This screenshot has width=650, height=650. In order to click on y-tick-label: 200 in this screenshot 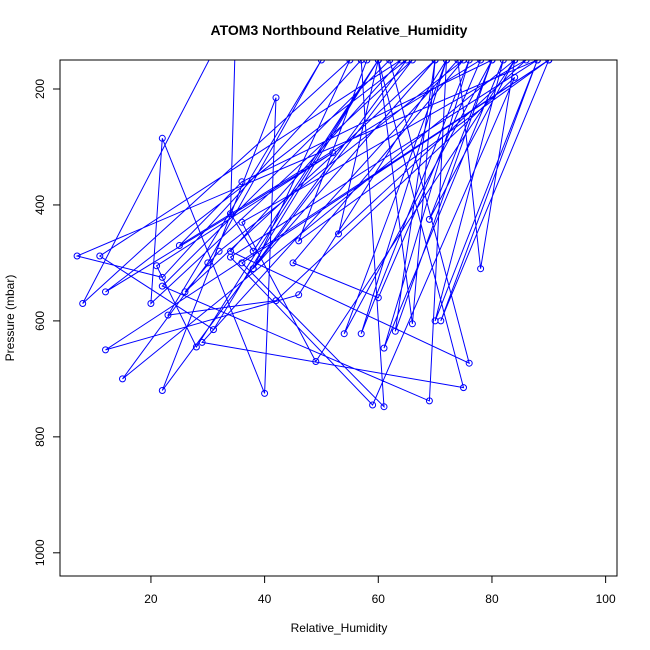, I will do `click(40, 89)`.